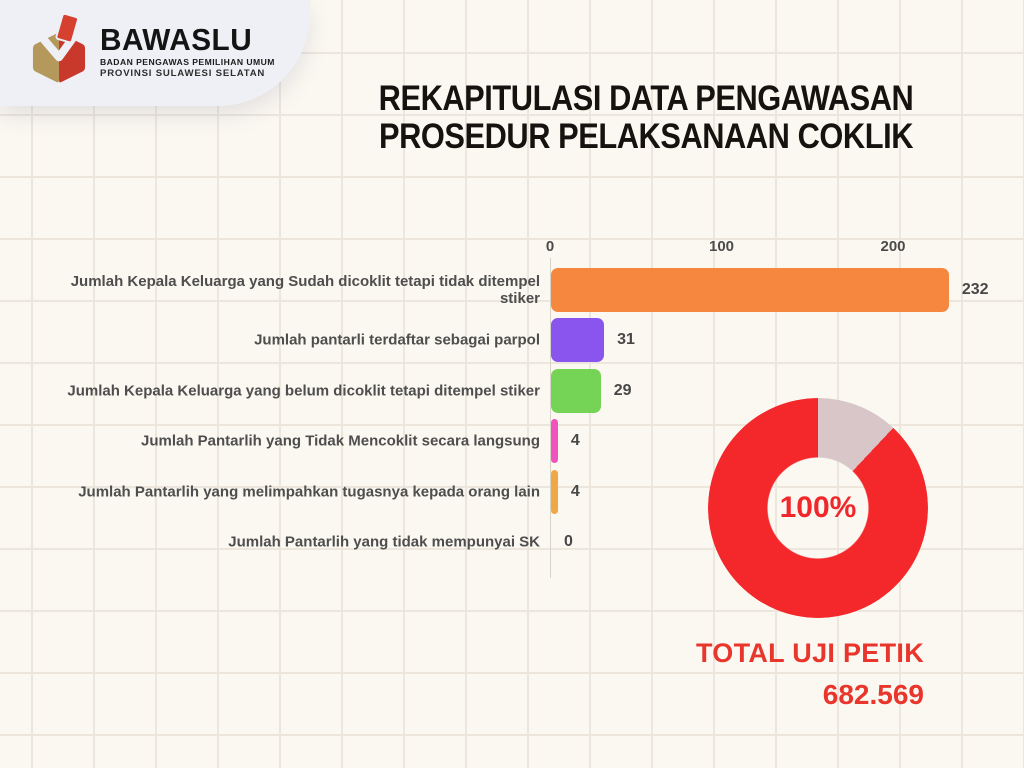  Describe the element at coordinates (626, 340) in the screenshot. I see `bar-value: 31` at that location.